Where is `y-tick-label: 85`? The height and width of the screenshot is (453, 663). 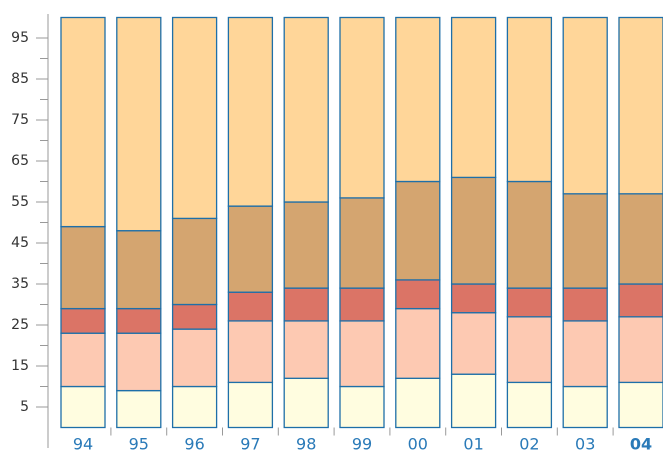
y-tick-label: 85 is located at coordinates (20, 79).